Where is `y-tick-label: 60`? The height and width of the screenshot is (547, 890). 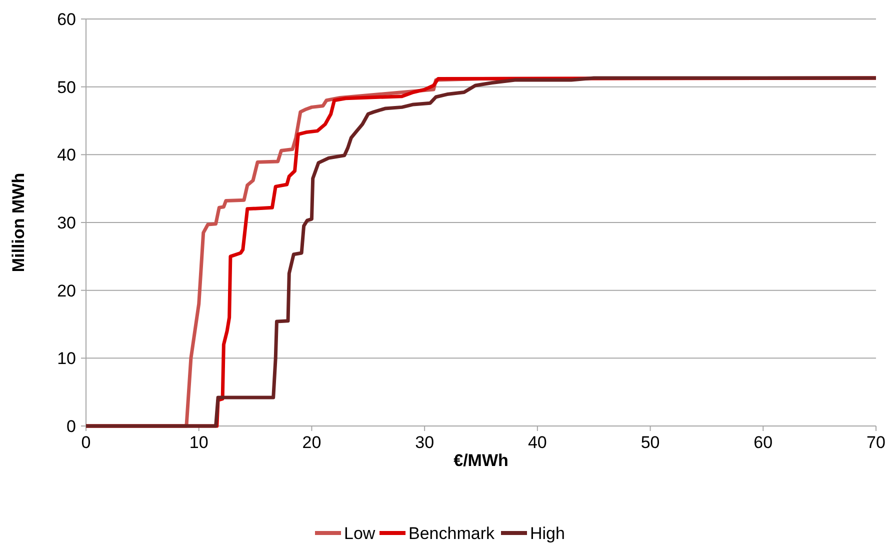
y-tick-label: 60 is located at coordinates (66, 19).